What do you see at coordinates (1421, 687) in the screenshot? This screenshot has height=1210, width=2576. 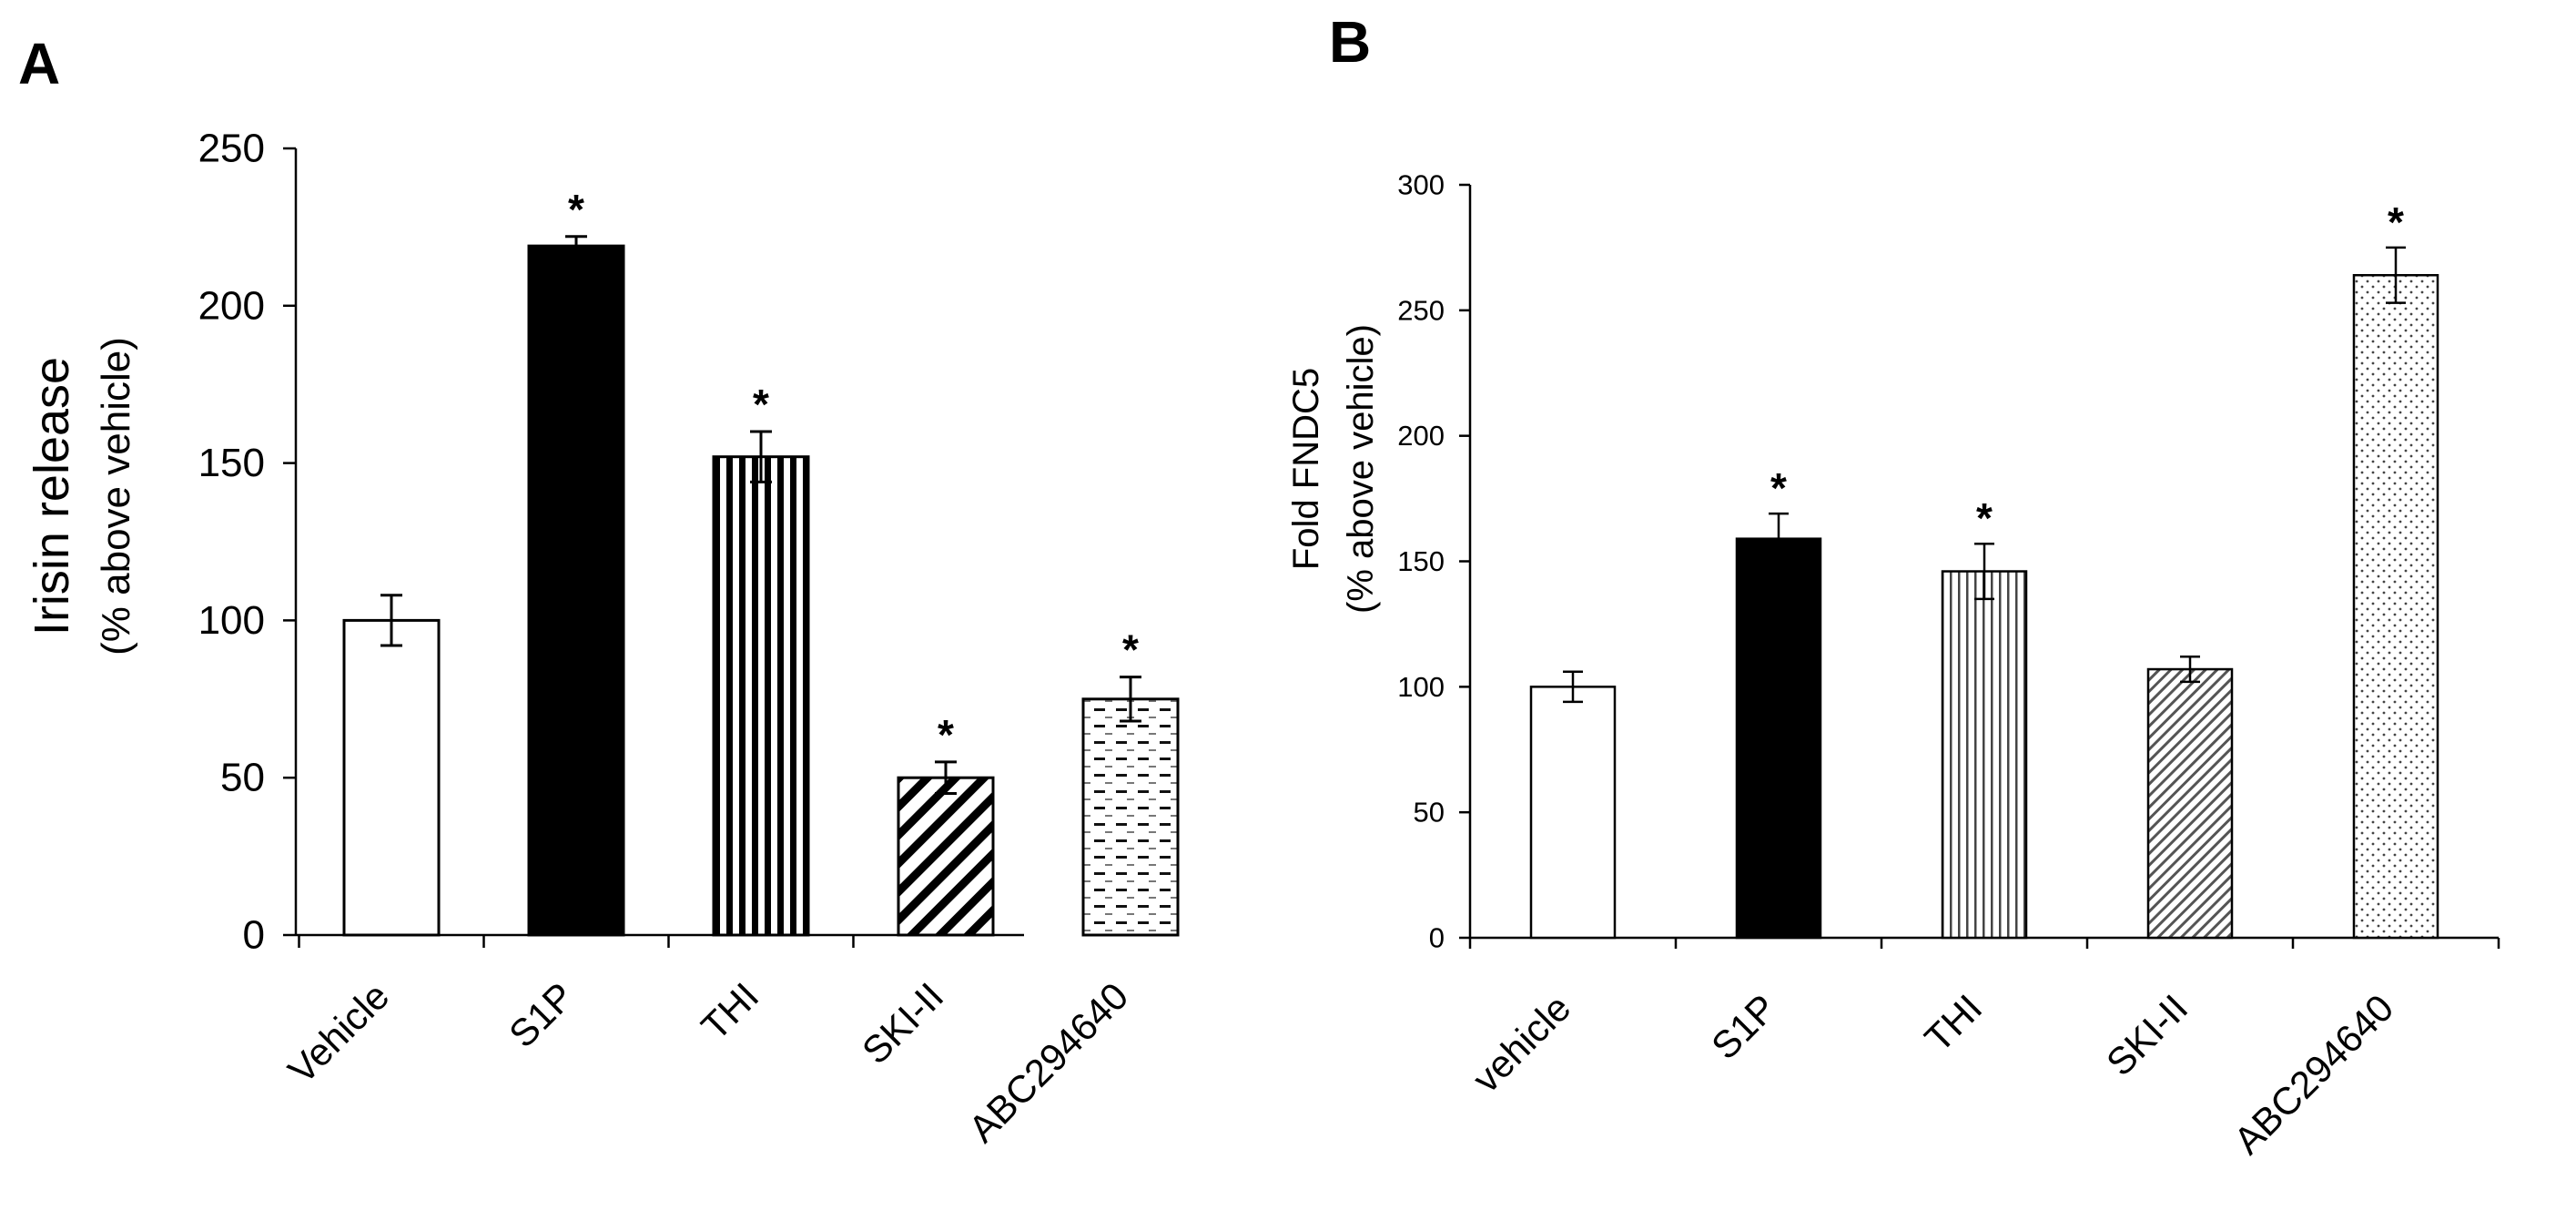 I see `panel-b-y-tick-label: 100` at bounding box center [1421, 687].